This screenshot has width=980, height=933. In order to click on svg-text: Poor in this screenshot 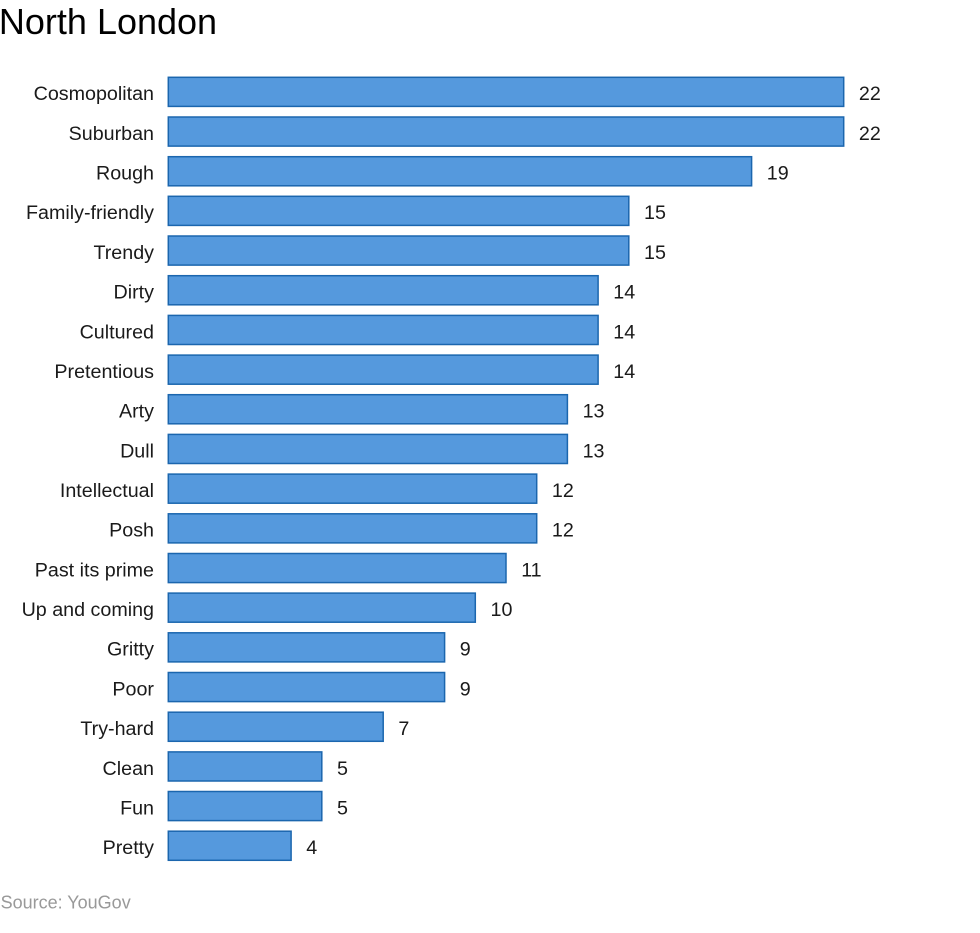, I will do `click(133, 689)`.